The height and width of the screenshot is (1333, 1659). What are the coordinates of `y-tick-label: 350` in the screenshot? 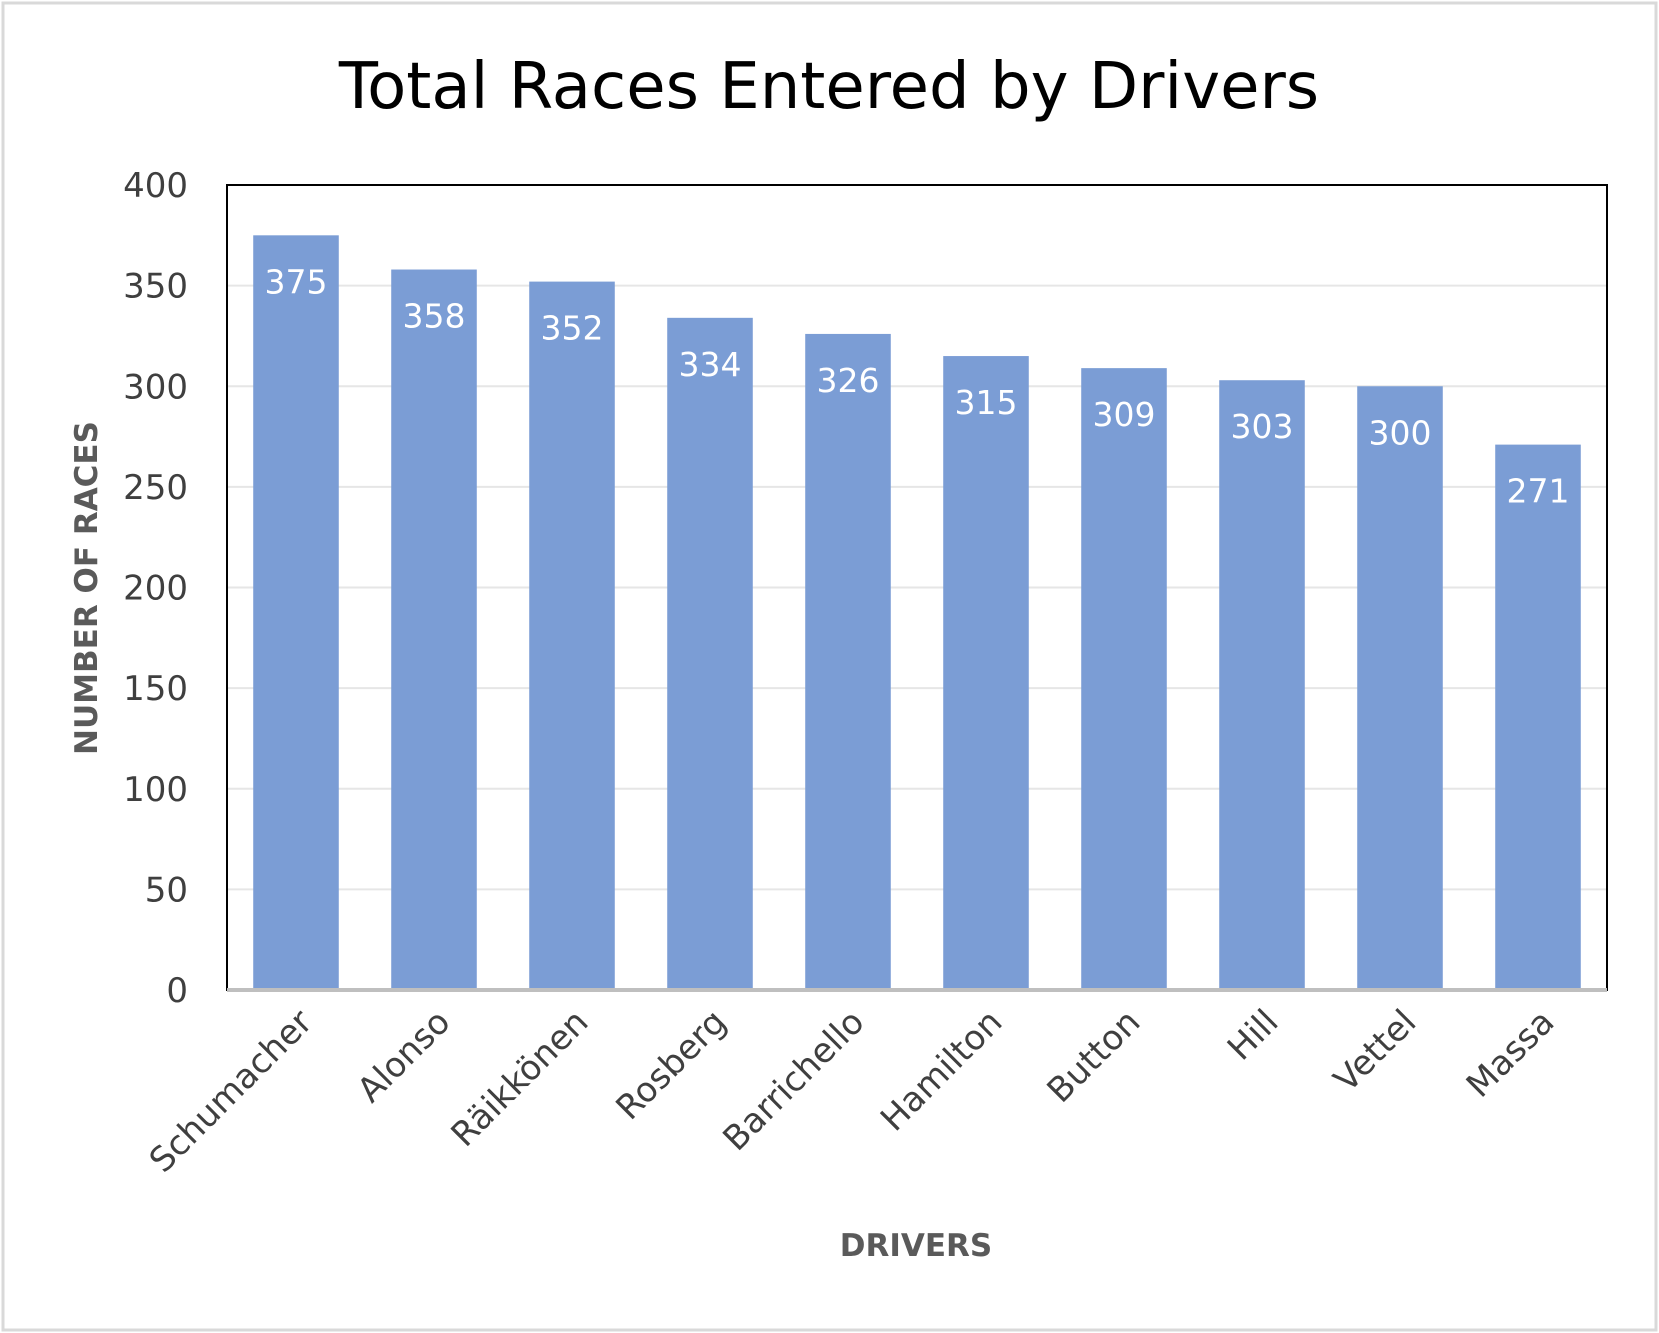 It's located at (155, 287).